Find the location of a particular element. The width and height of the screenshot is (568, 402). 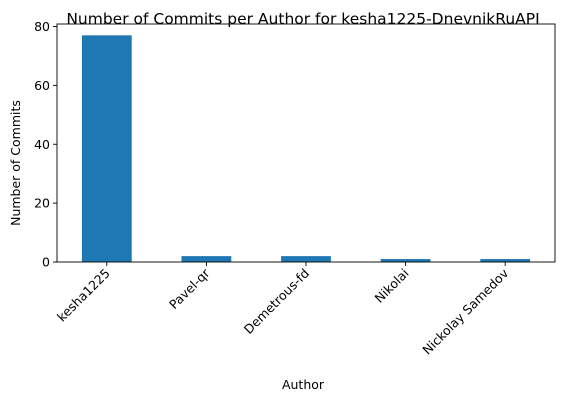

x-tick-label-0: kesha1225 is located at coordinates (83, 295).